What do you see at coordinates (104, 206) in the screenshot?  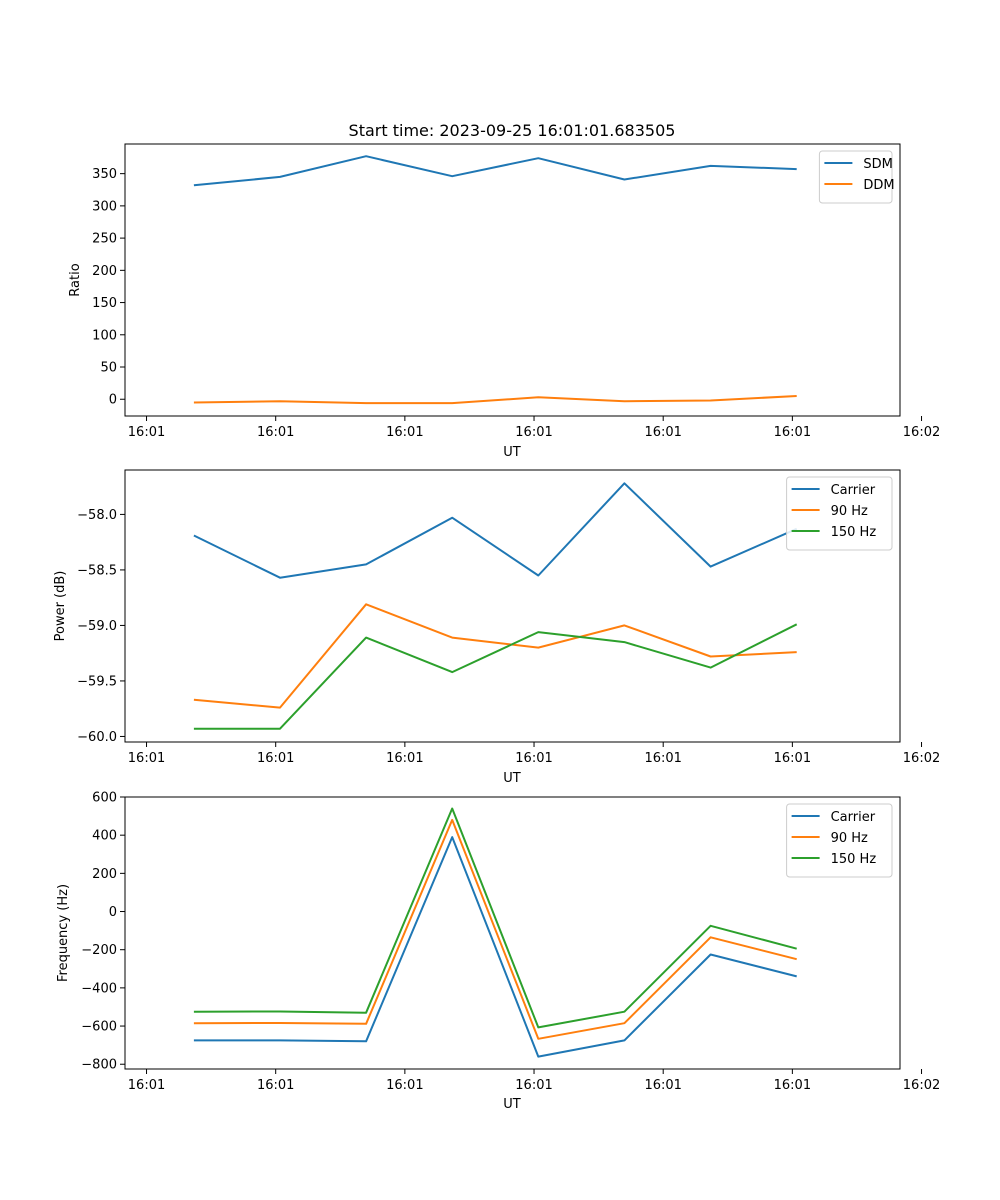 I see `y-tick-label: 300` at bounding box center [104, 206].